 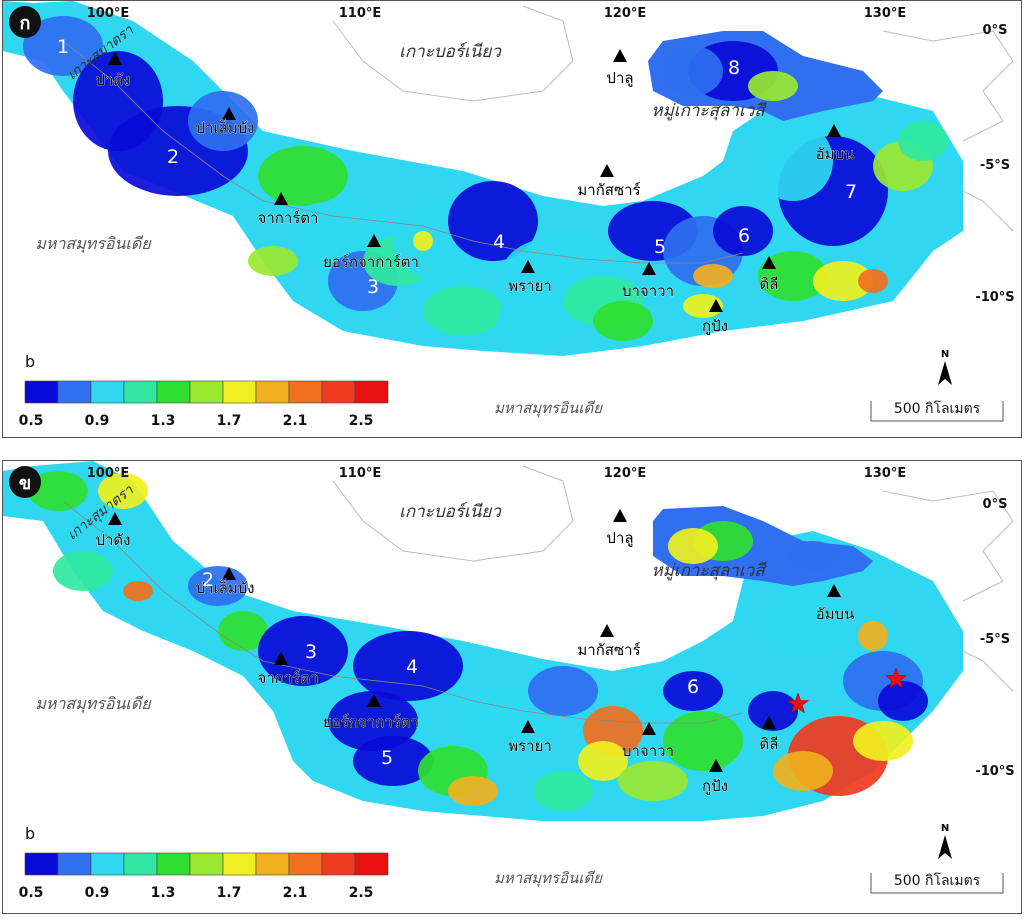 What do you see at coordinates (734, 68) in the screenshot?
I see `zone-number: 8` at bounding box center [734, 68].